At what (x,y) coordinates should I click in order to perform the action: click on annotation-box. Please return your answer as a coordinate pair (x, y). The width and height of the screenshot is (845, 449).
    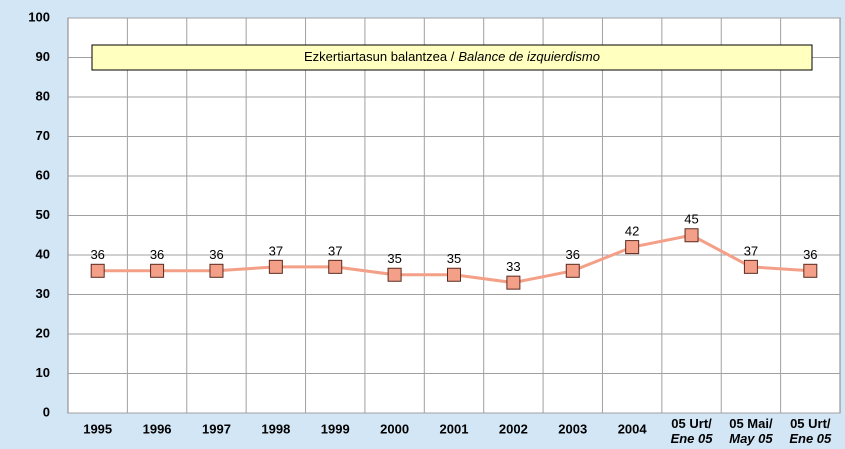
    Looking at the image, I should click on (452, 57).